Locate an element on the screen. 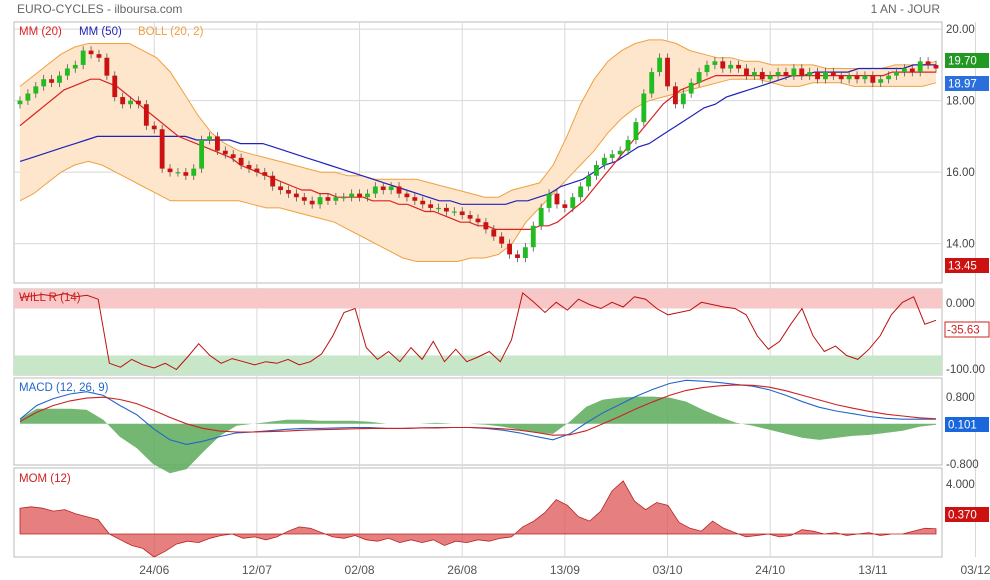  willr-line is located at coordinates (478, 331).